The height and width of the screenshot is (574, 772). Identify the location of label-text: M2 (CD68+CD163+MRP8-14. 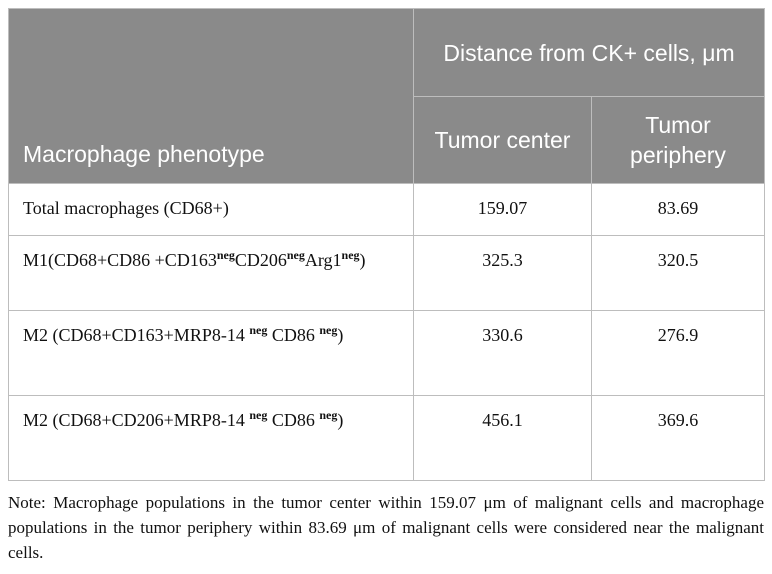
(136, 335).